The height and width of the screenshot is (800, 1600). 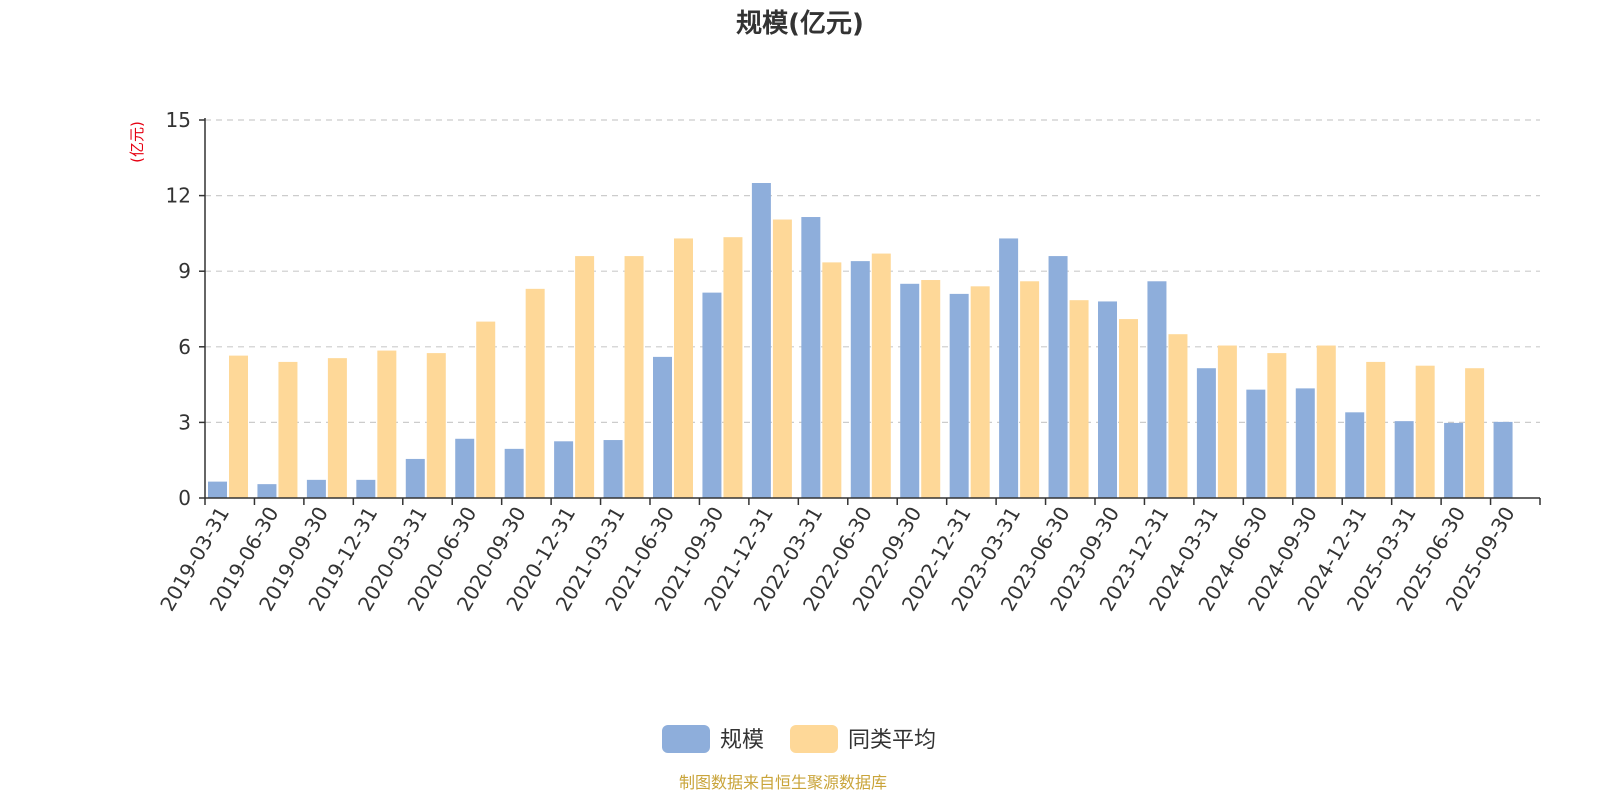 I want to click on y-tick-label: 6, so click(x=184, y=347).